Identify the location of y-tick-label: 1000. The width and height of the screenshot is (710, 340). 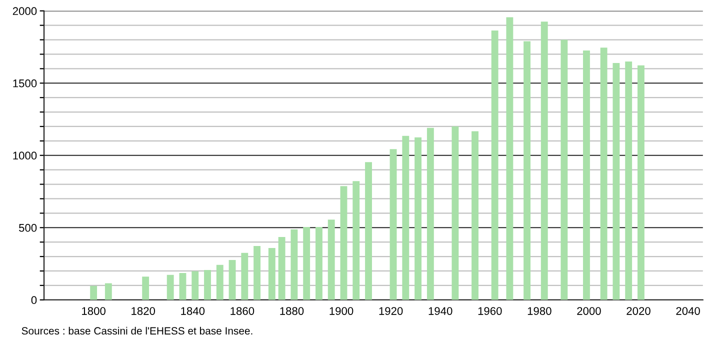
(25, 156).